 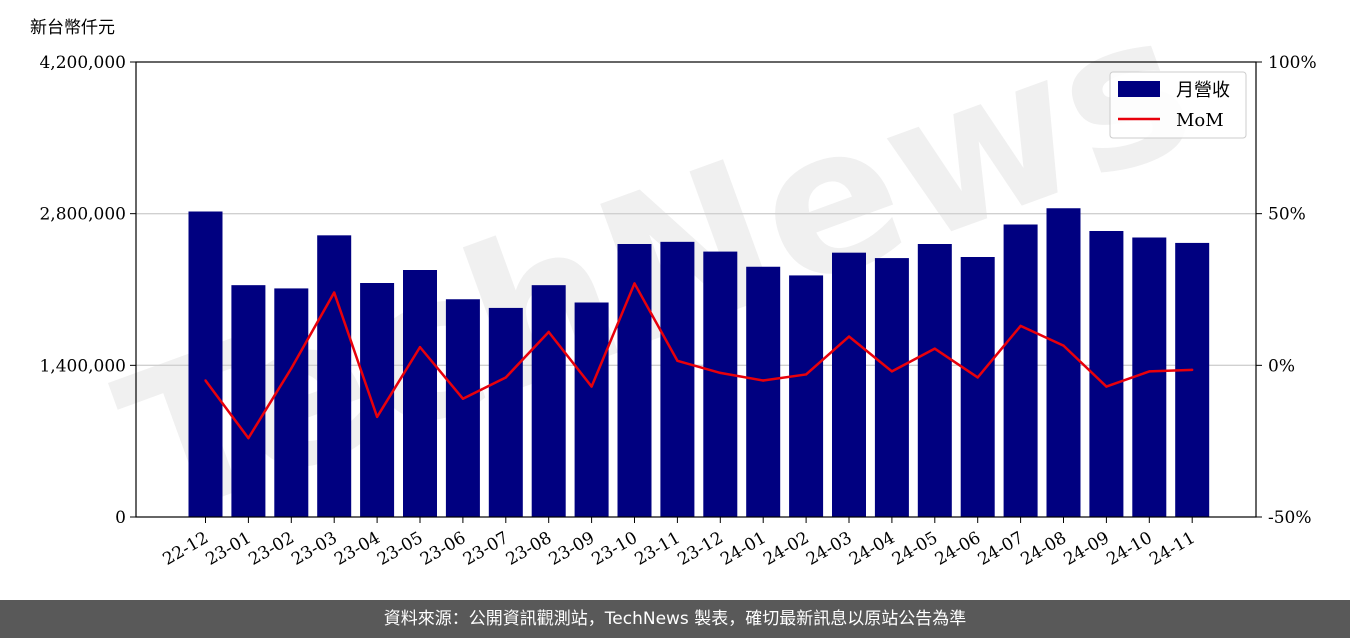 I want to click on left-tick-label-2: 2,800,000, so click(x=82, y=215).